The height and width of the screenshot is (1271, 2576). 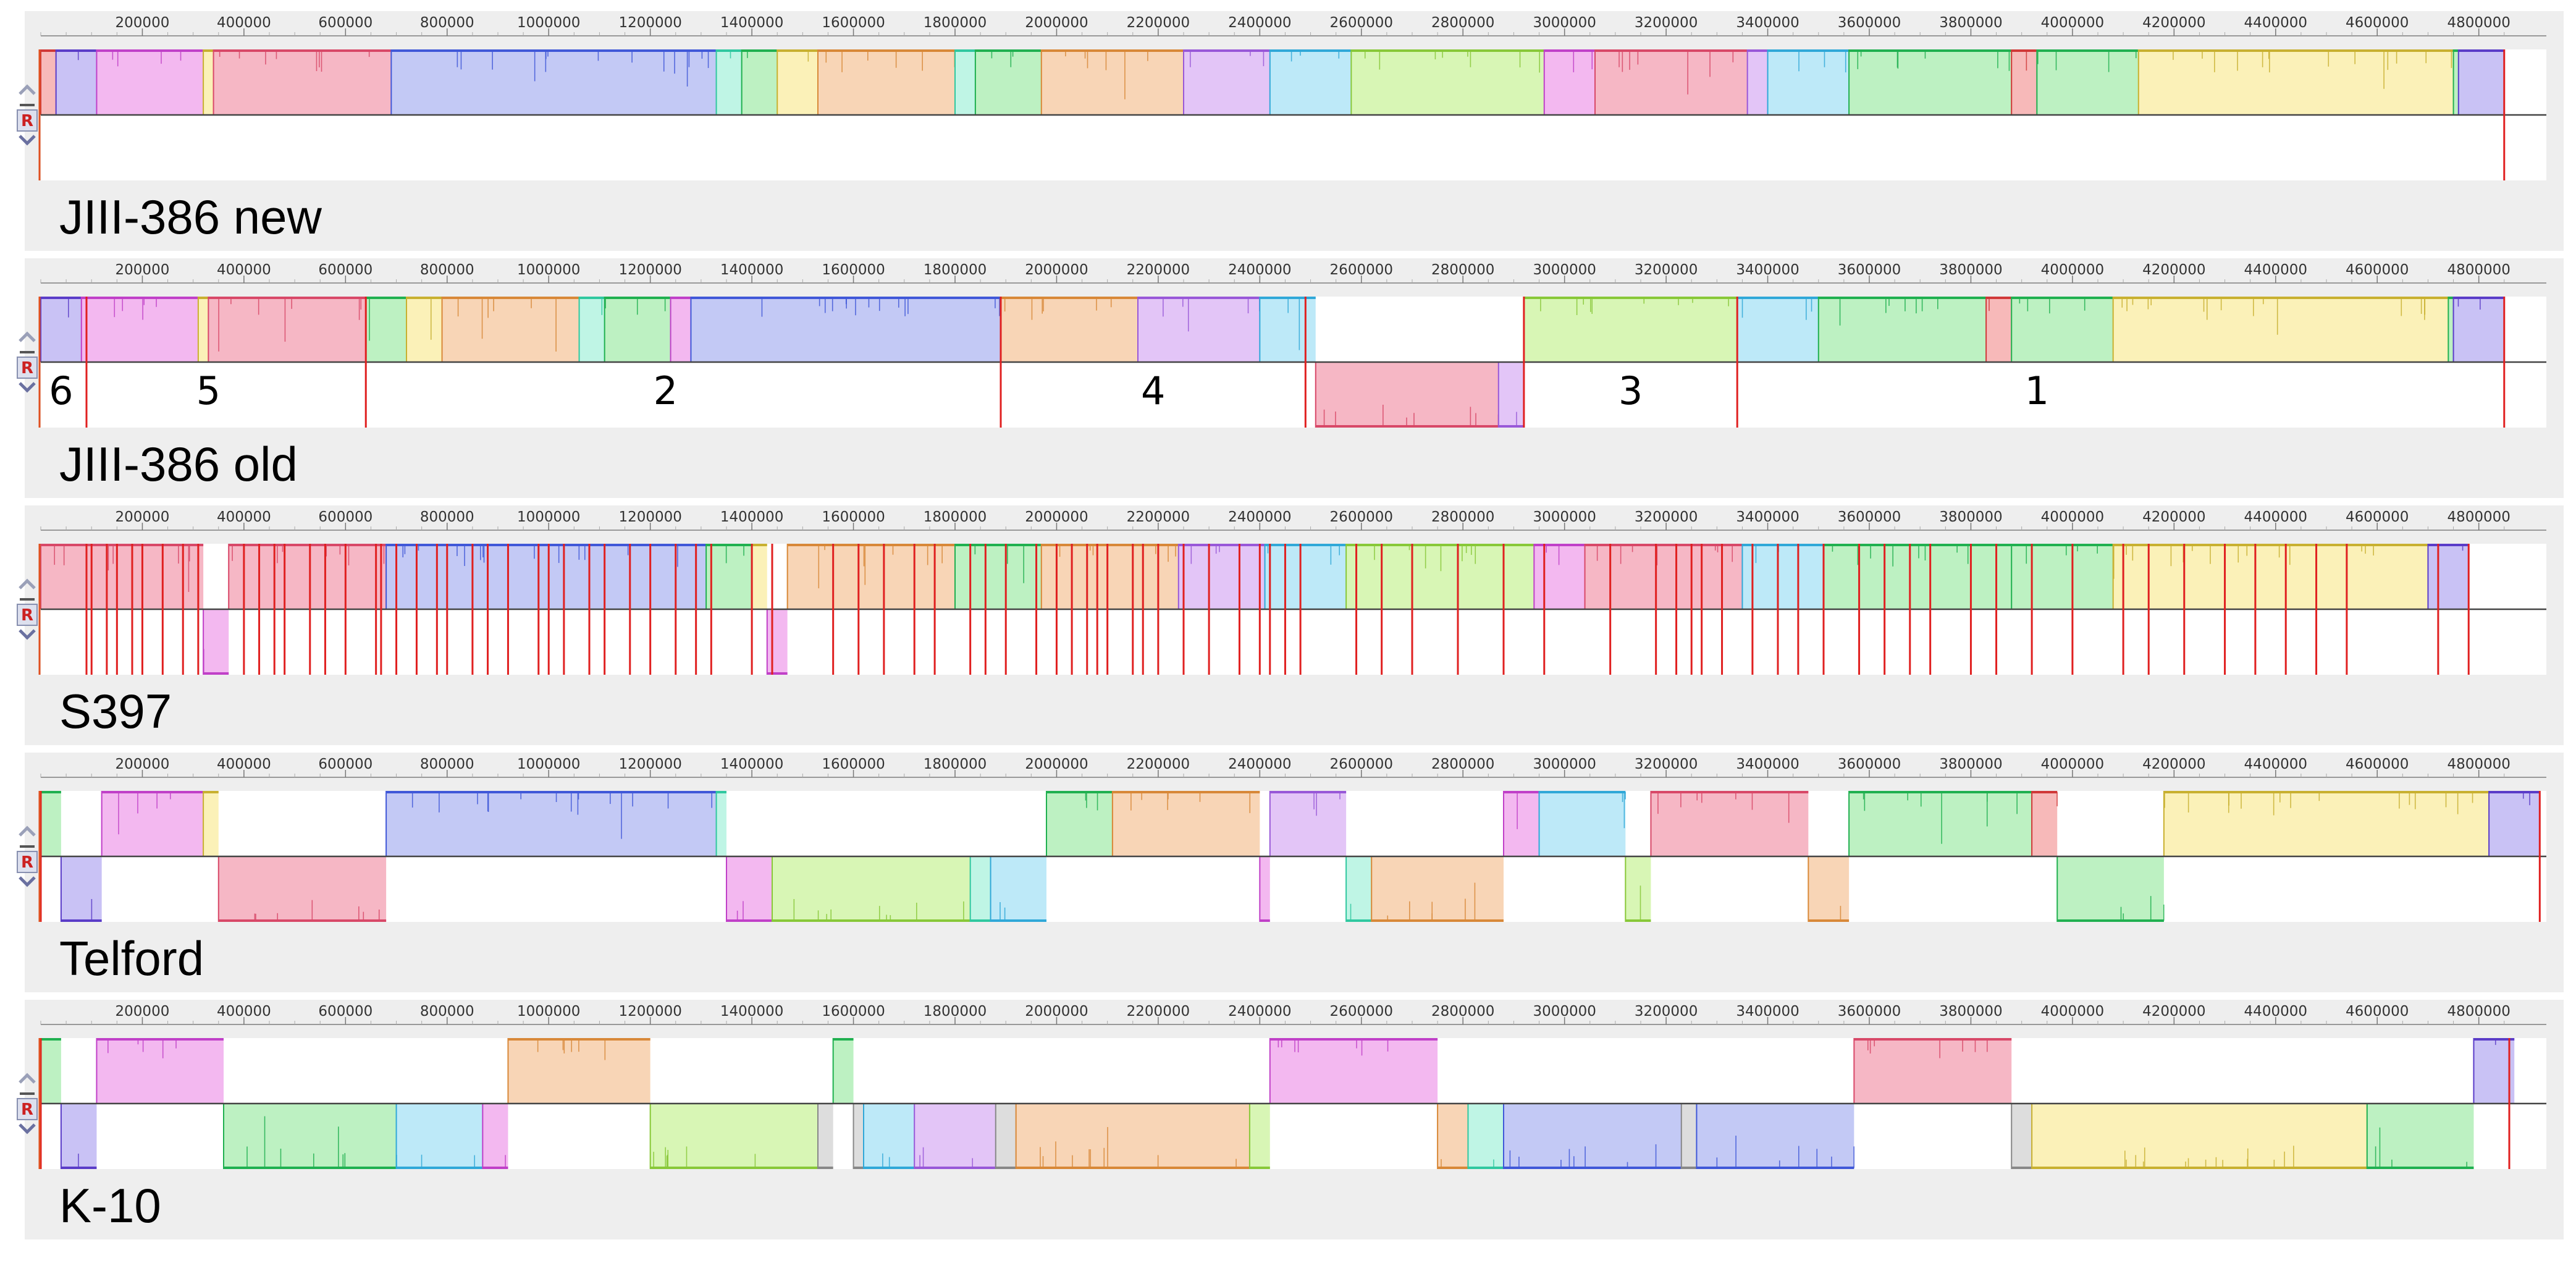 I want to click on genome-name: JIII-386 old, so click(x=178, y=464).